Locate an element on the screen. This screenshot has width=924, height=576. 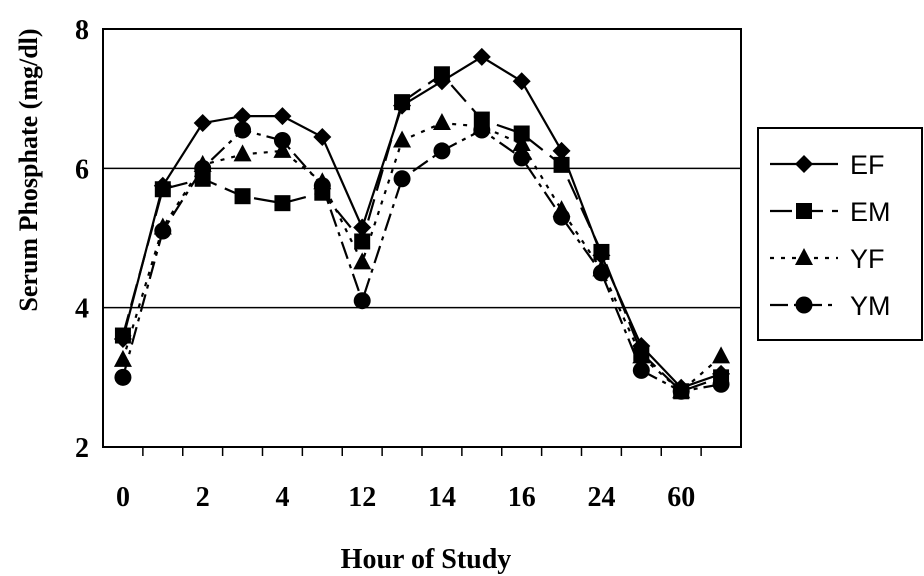
legend-frame is located at coordinates (840, 234).